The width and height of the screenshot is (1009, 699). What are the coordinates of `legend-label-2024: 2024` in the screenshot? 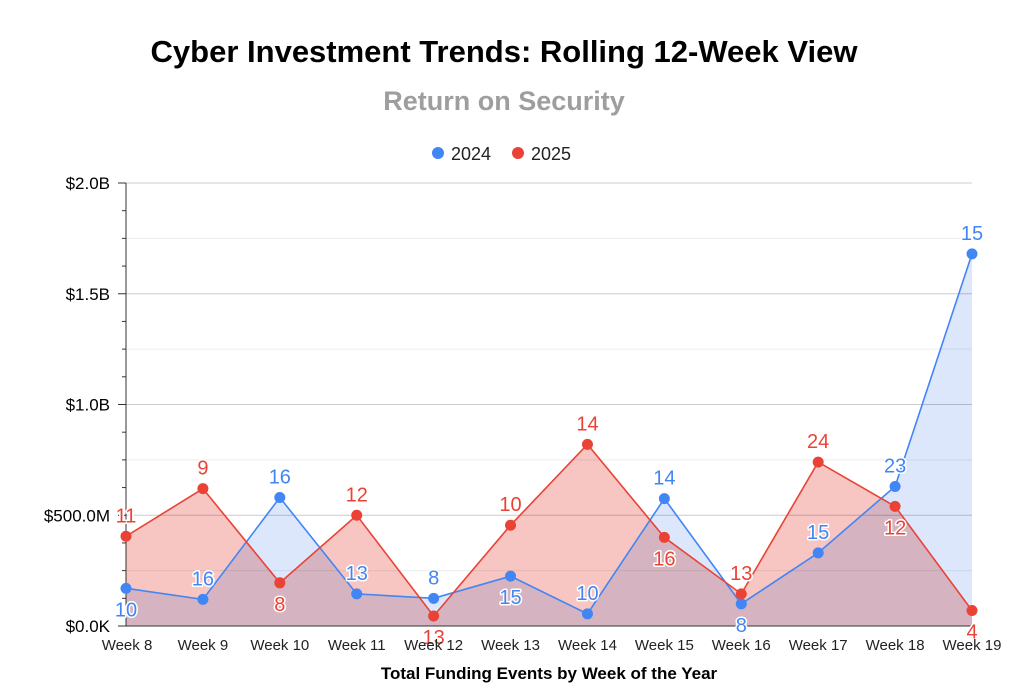 It's located at (471, 154).